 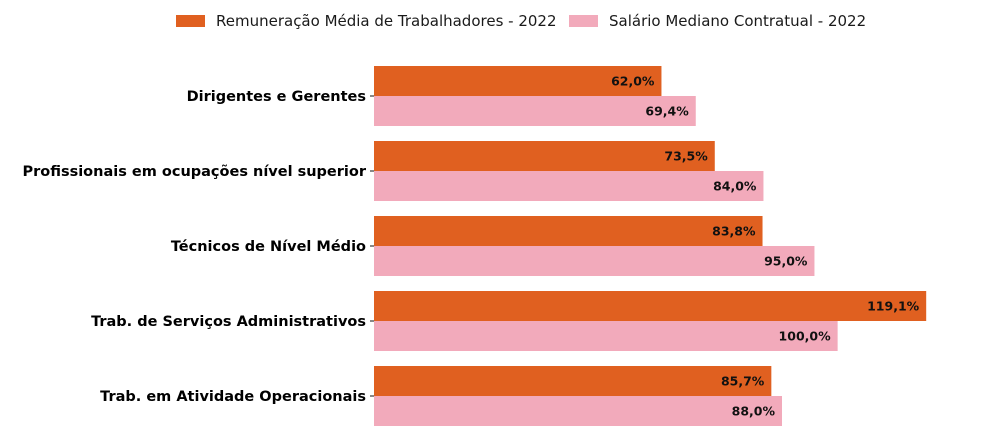 I want to click on bar-s1-c1, so click(x=569, y=186).